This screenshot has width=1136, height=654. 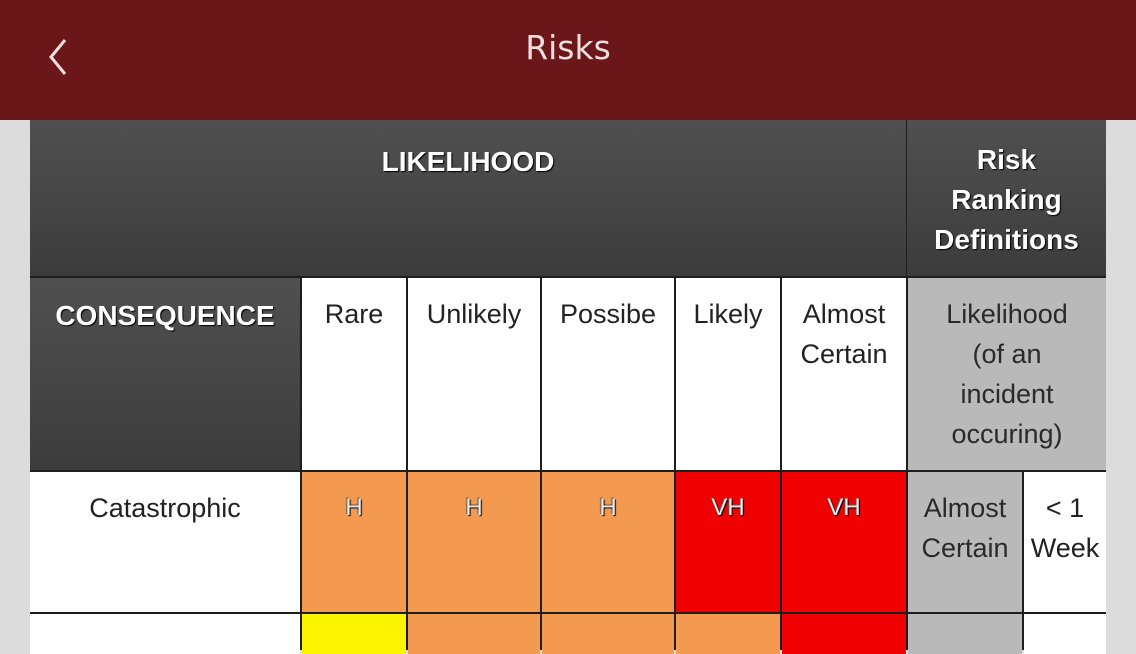 I want to click on column-header-almost-certain: Almost Certain, so click(x=844, y=374).